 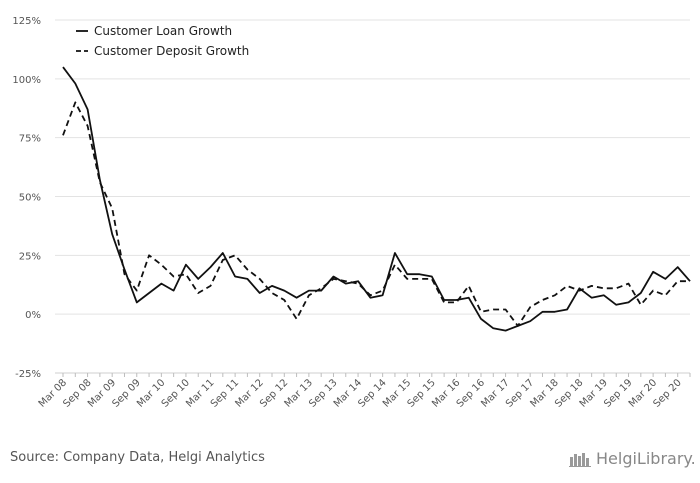 What do you see at coordinates (28, 374) in the screenshot?
I see `y-tick-label: -25%` at bounding box center [28, 374].